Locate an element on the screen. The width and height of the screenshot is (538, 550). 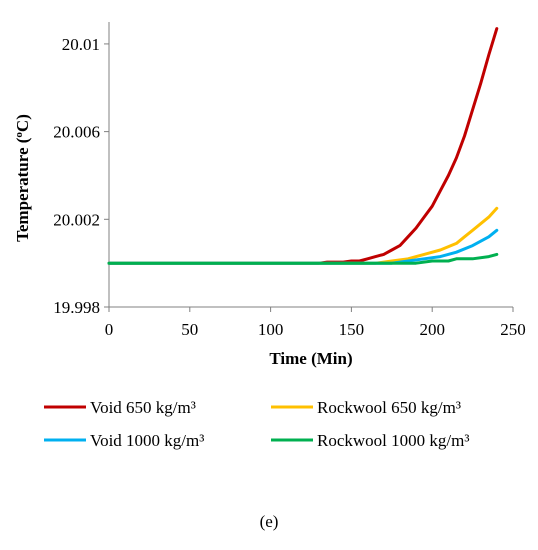
x-tick-label: 150 is located at coordinates (352, 329).